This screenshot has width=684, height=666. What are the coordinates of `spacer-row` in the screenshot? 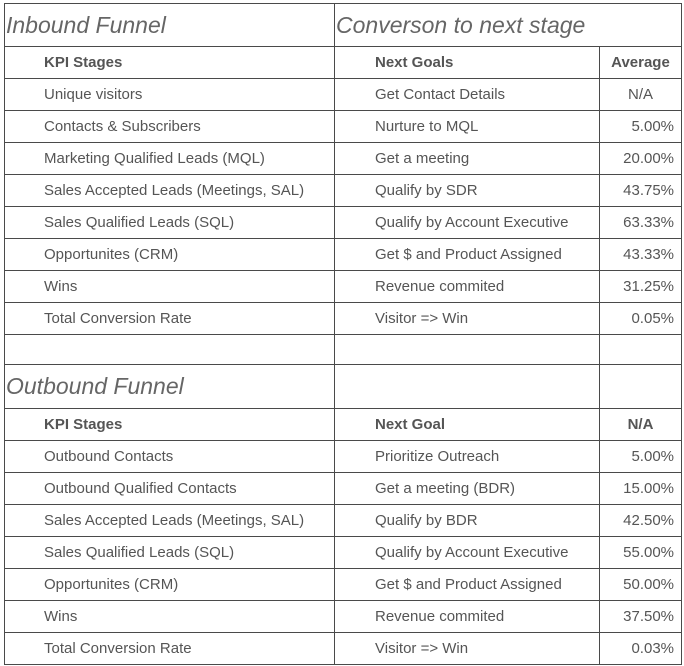 It's located at (343, 349).